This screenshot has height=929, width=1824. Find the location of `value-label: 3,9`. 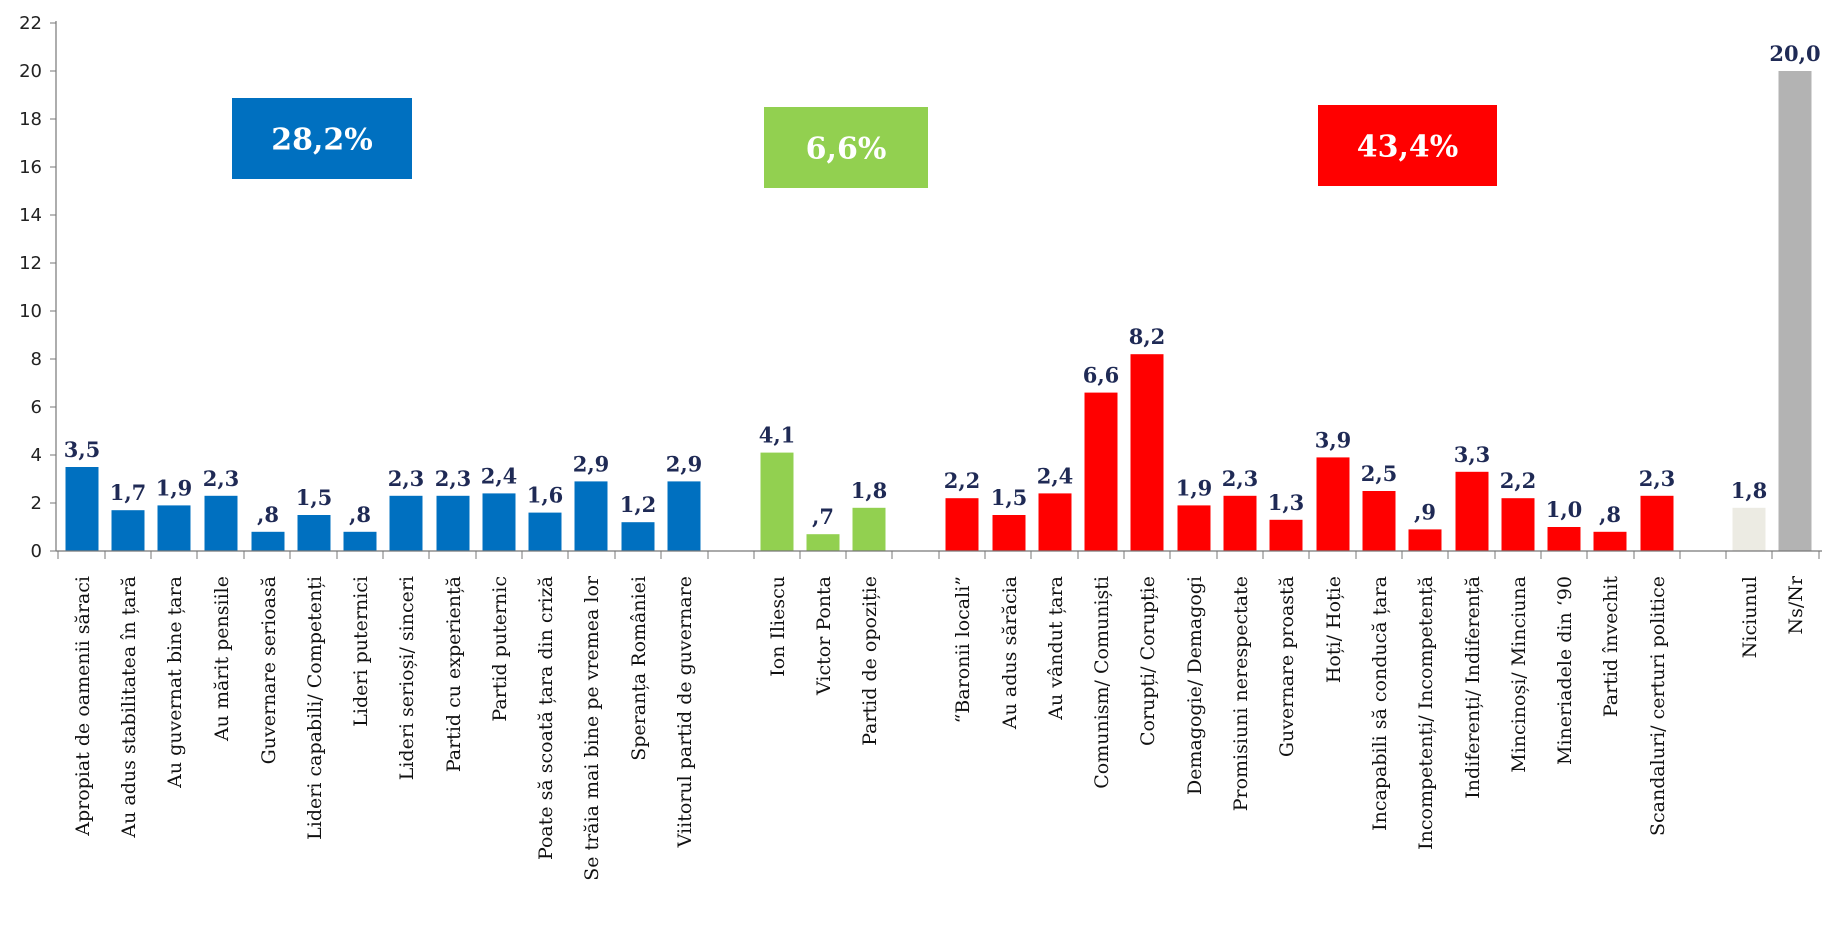

value-label: 3,9 is located at coordinates (1333, 439).